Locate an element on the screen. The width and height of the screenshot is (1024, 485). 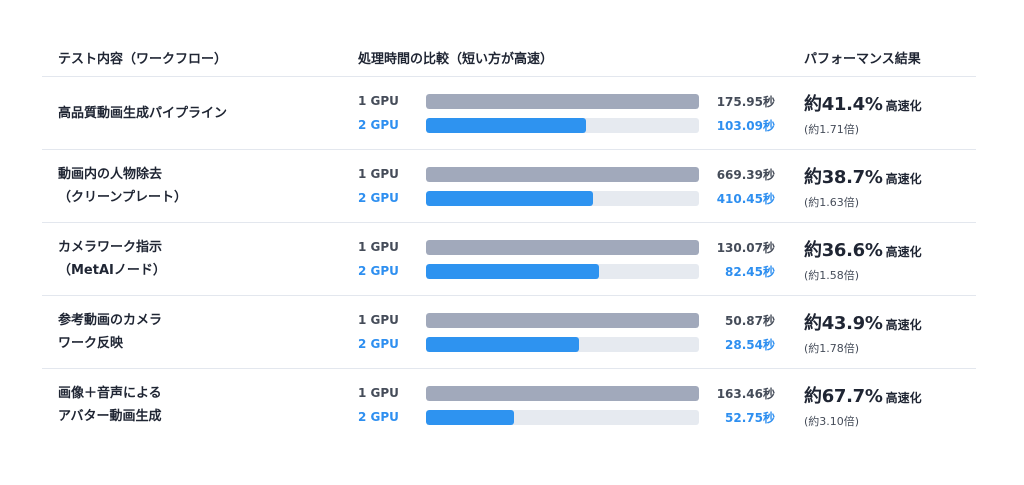
task-name: 高品質動画生成パイプライン is located at coordinates (143, 113).